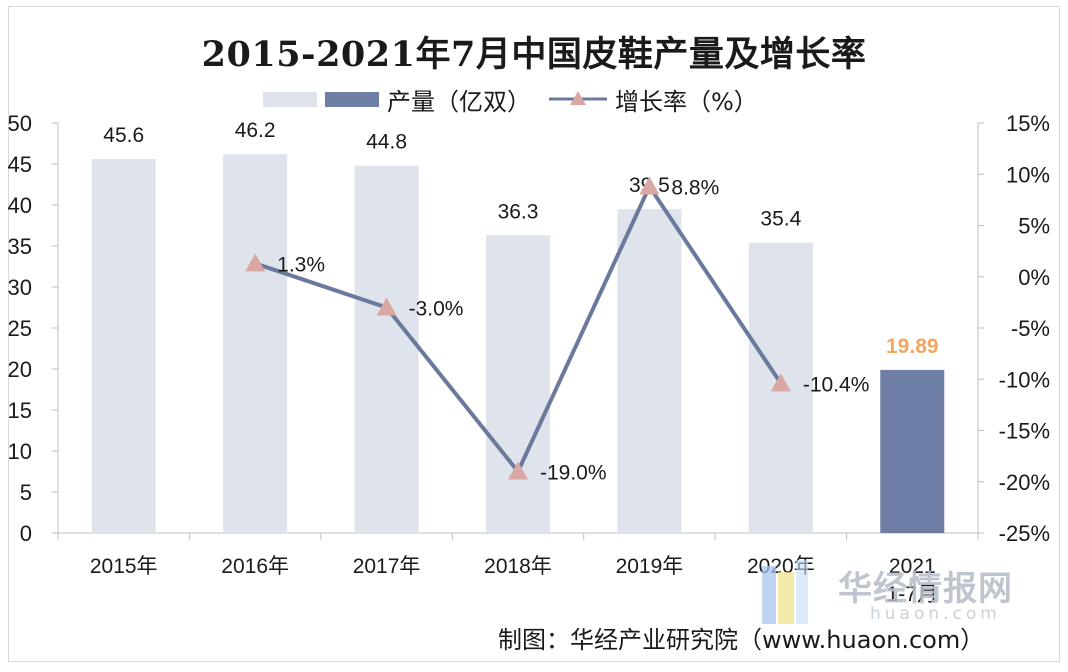  I want to click on y-left-tick-label: 15, so click(20, 410).